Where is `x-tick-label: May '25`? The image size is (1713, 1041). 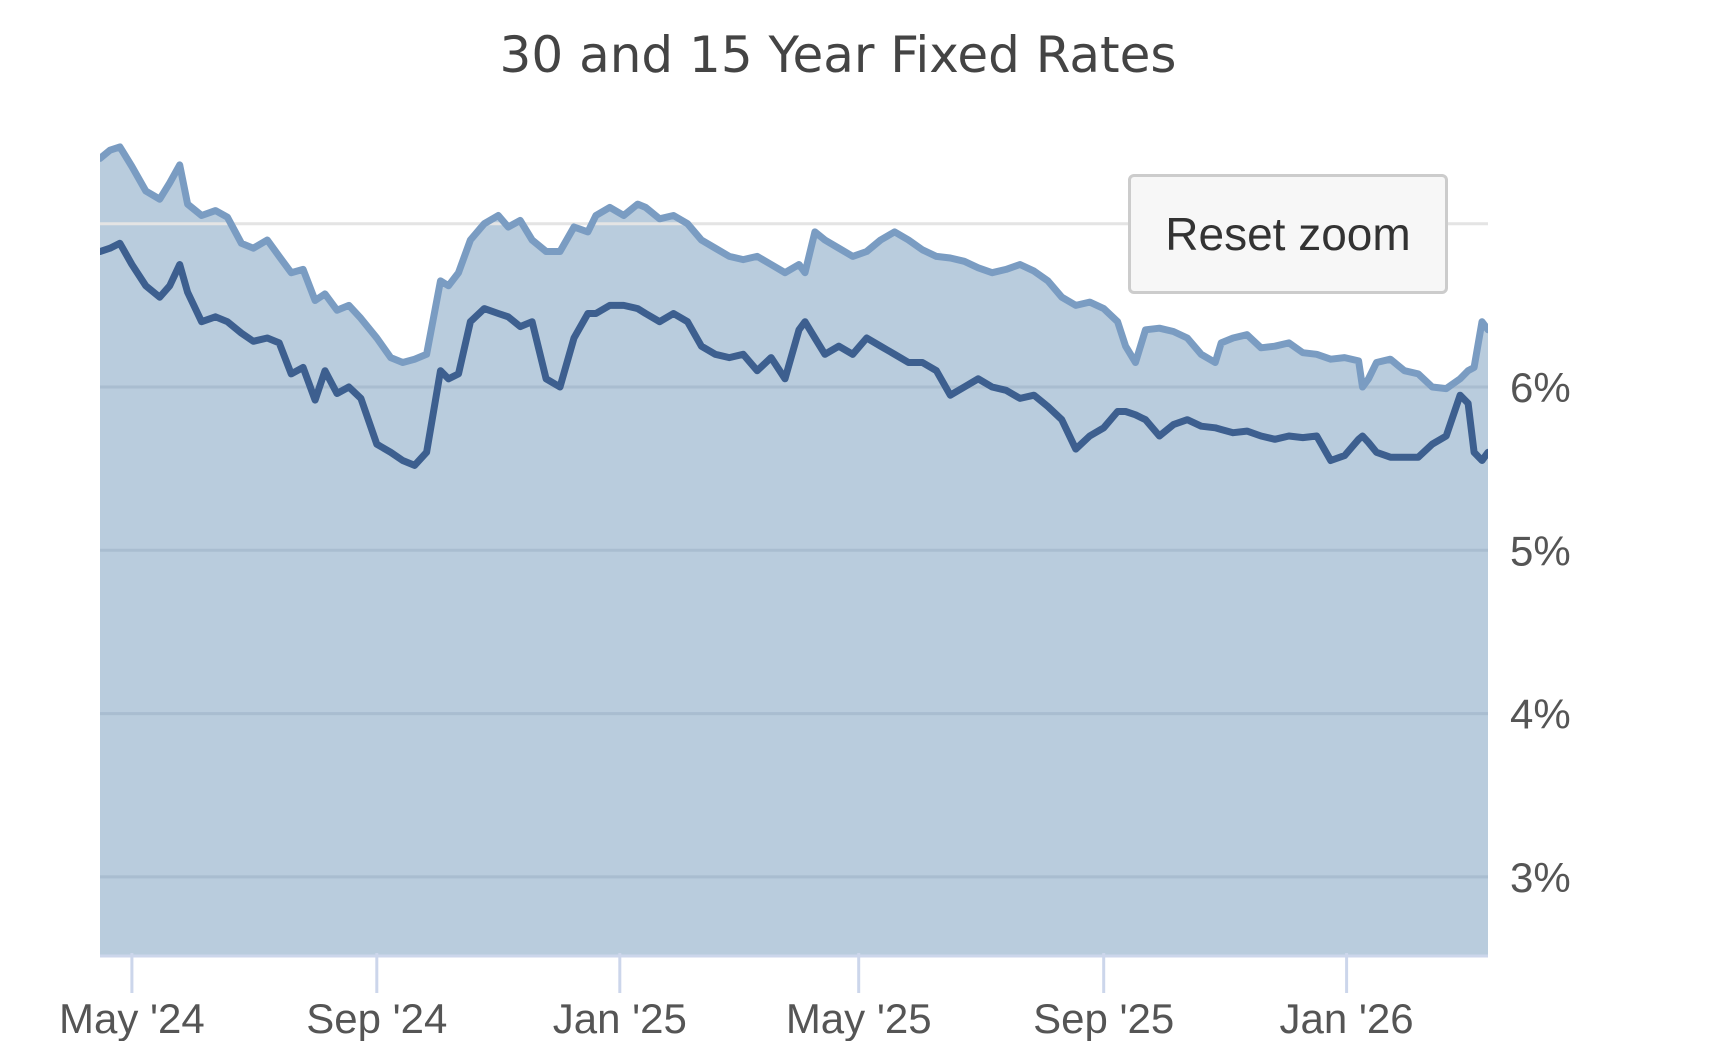
x-tick-label: May '25 is located at coordinates (859, 1018).